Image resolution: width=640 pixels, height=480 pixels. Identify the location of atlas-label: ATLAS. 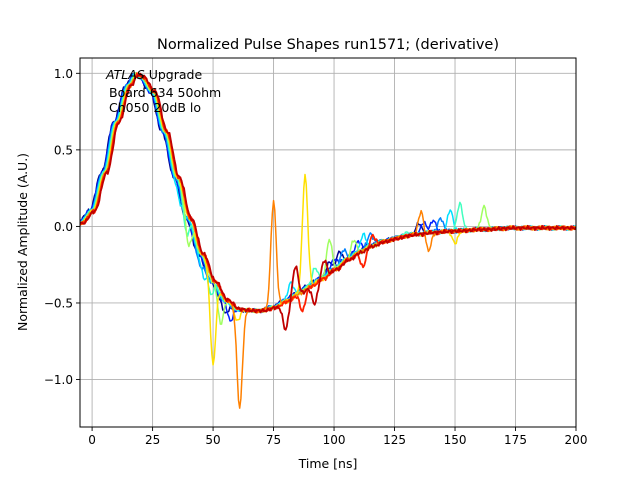
(125, 74).